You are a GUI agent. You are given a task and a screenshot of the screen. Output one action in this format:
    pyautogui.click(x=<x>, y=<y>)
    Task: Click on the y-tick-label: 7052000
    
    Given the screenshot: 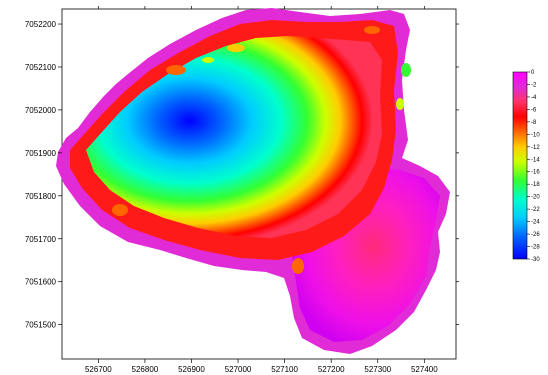 What is the action you would take?
    pyautogui.click(x=41, y=110)
    